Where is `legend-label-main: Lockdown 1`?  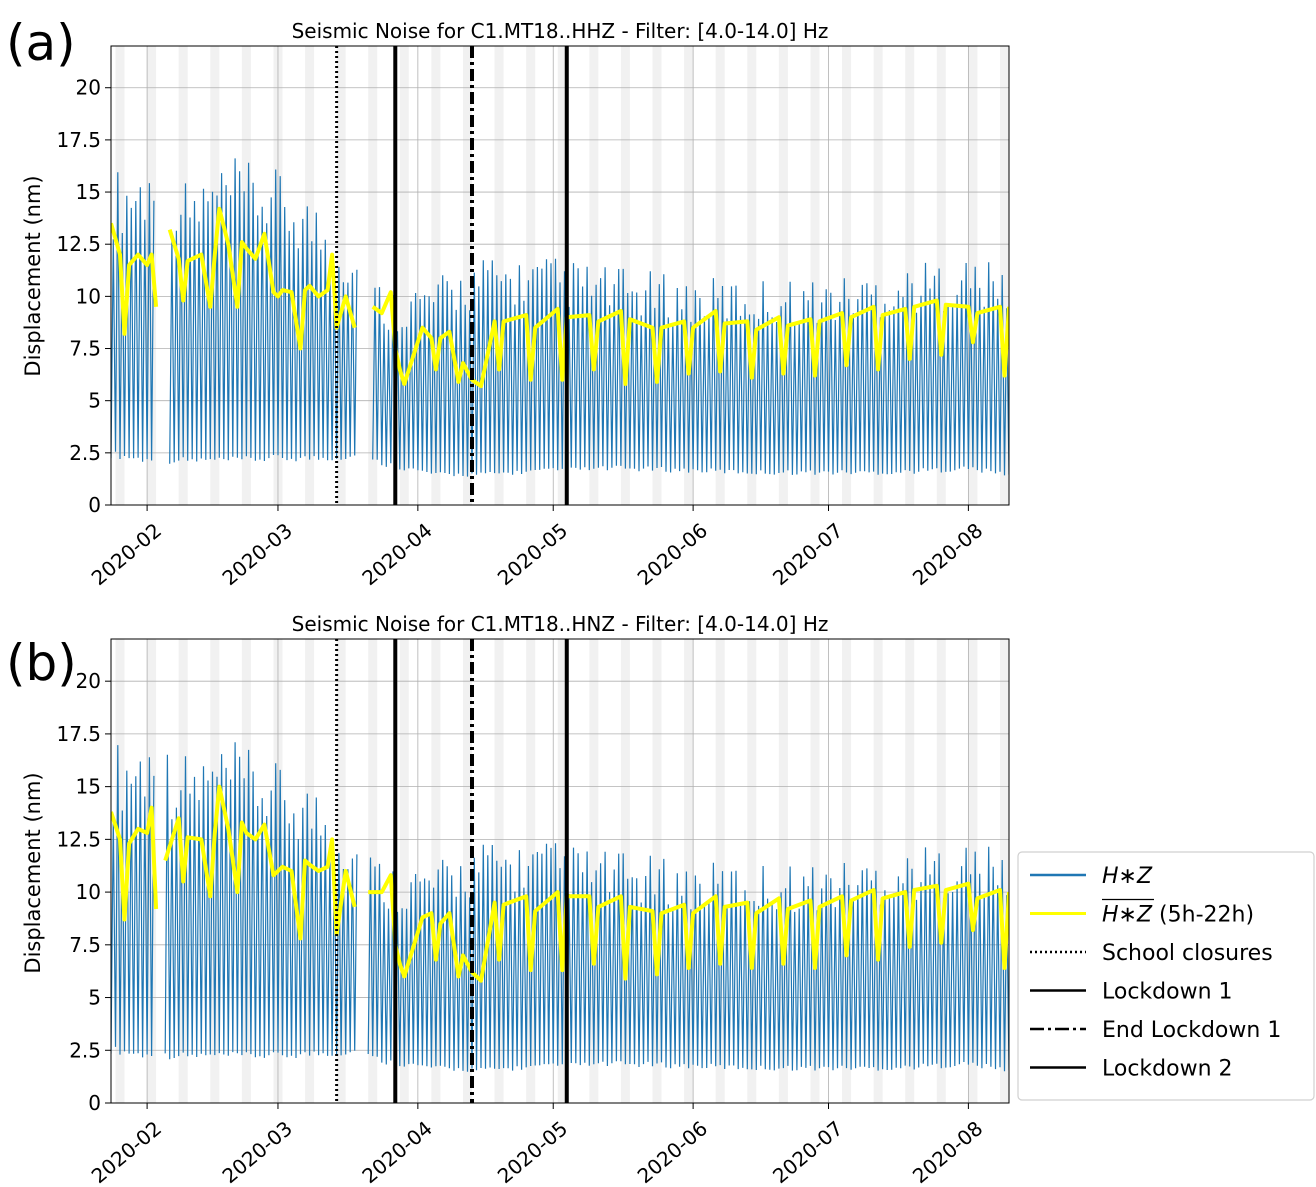
legend-label-main: Lockdown 1 is located at coordinates (1167, 992).